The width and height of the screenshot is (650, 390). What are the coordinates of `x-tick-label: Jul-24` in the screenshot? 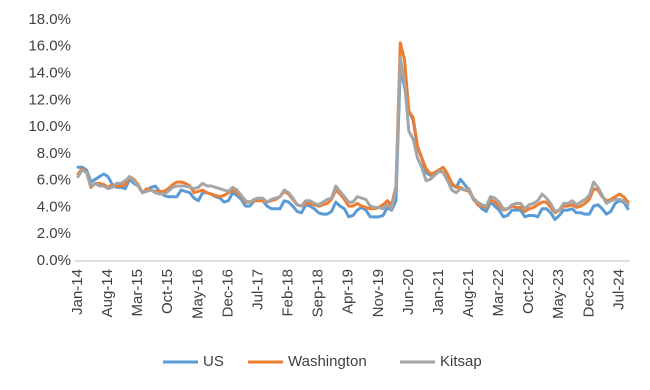 It's located at (618, 289).